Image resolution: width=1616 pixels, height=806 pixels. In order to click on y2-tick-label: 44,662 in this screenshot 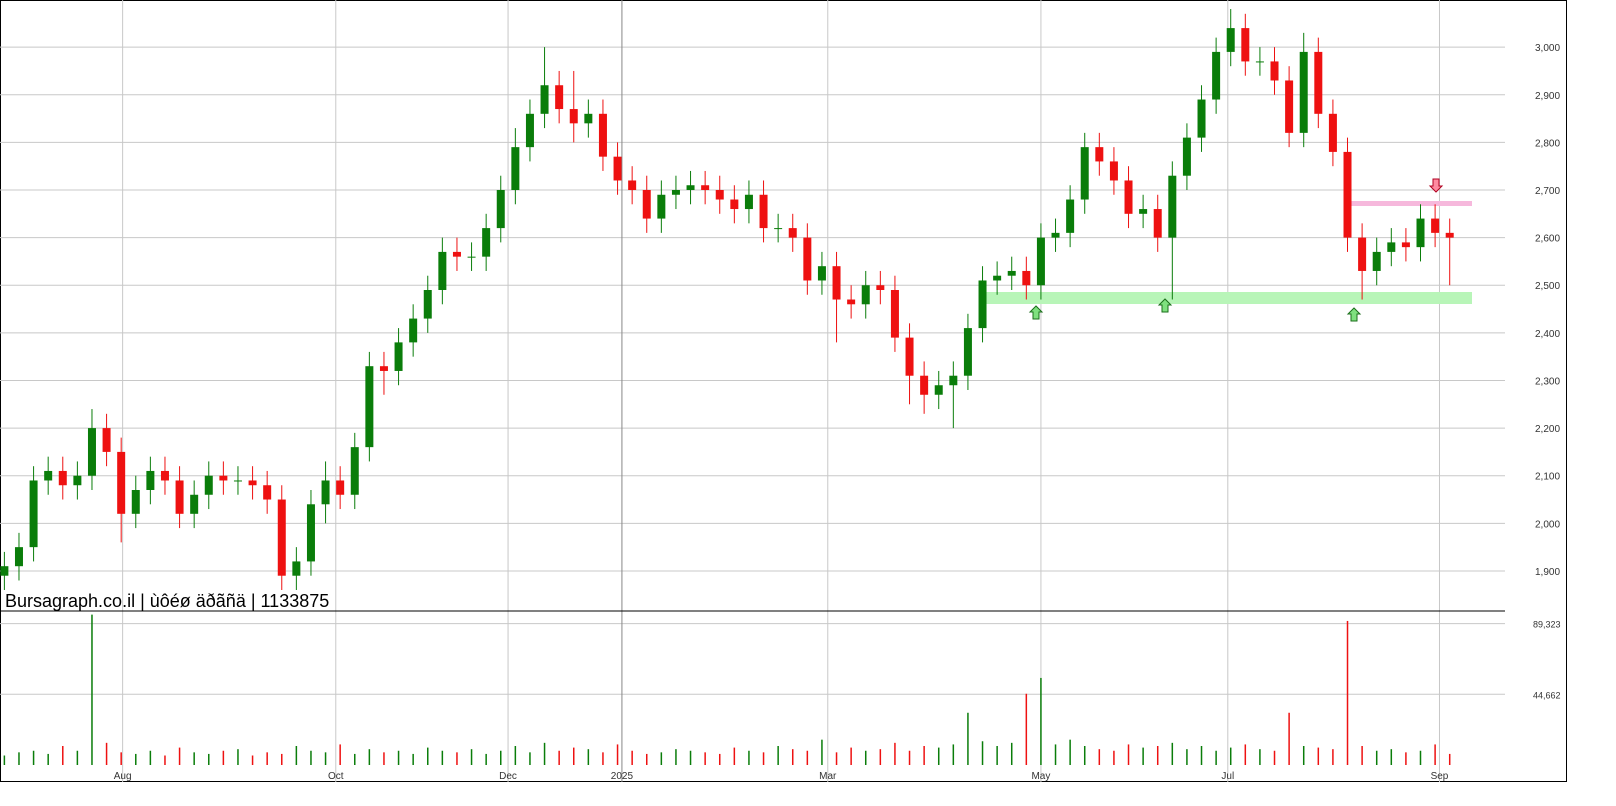, I will do `click(1547, 695)`.